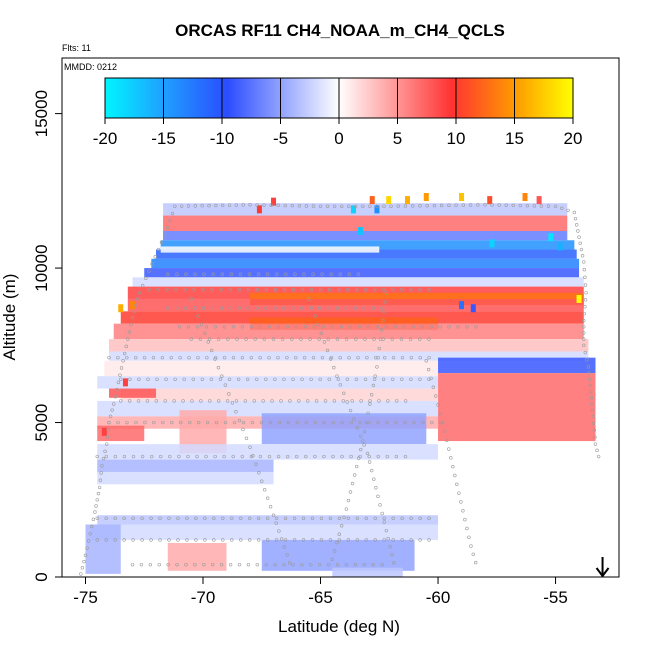 Image resolution: width=650 pixels, height=650 pixels. What do you see at coordinates (9, 317) in the screenshot?
I see `y-axis-label: Altitude (m)` at bounding box center [9, 317].